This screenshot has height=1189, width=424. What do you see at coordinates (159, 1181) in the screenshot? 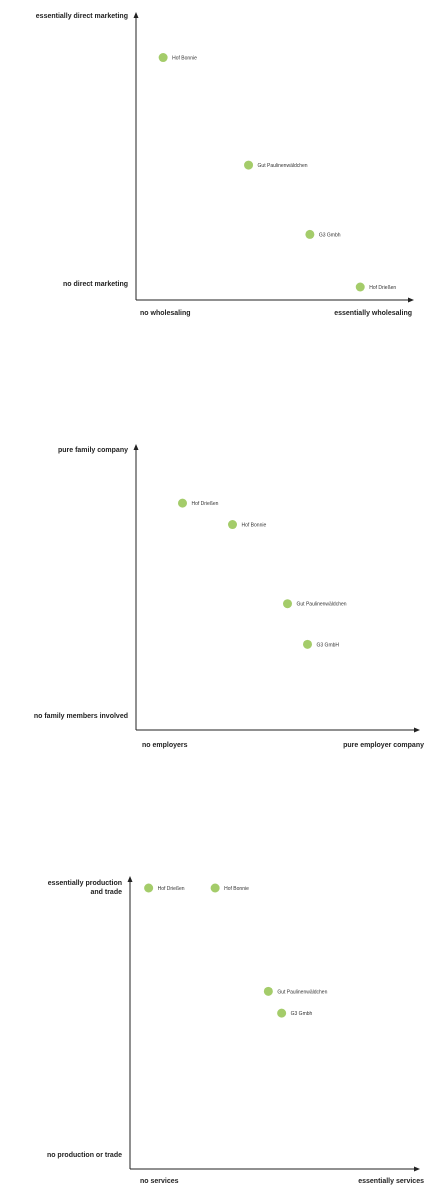
I see `x-axis-label-low: no services` at bounding box center [159, 1181].